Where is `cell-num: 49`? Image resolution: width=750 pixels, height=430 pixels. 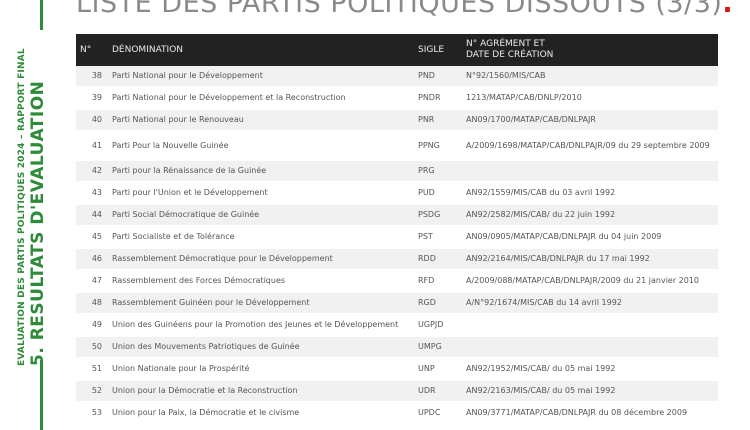
cell-num: 49 is located at coordinates (92, 325).